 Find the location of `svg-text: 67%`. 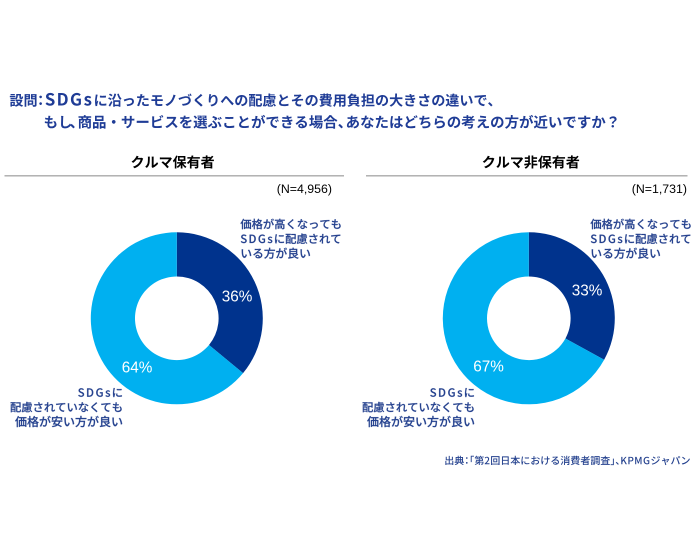

svg-text: 67% is located at coordinates (488, 367).